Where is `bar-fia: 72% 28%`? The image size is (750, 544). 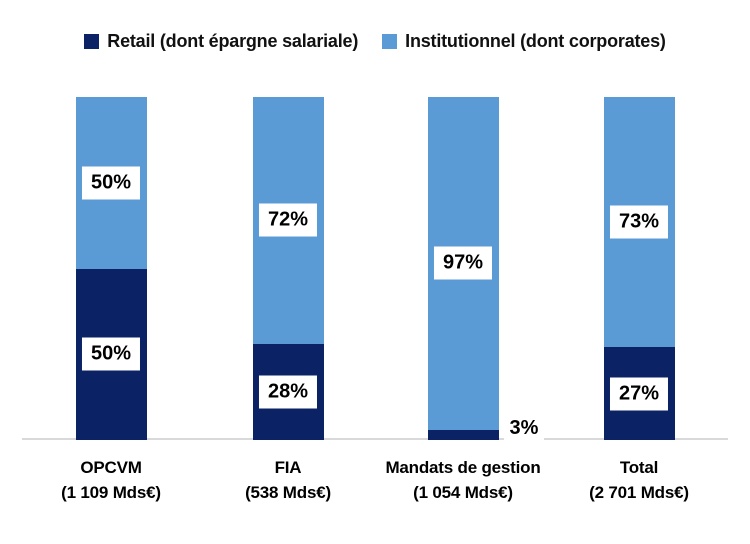 bar-fia: 72% 28% is located at coordinates (288, 268).